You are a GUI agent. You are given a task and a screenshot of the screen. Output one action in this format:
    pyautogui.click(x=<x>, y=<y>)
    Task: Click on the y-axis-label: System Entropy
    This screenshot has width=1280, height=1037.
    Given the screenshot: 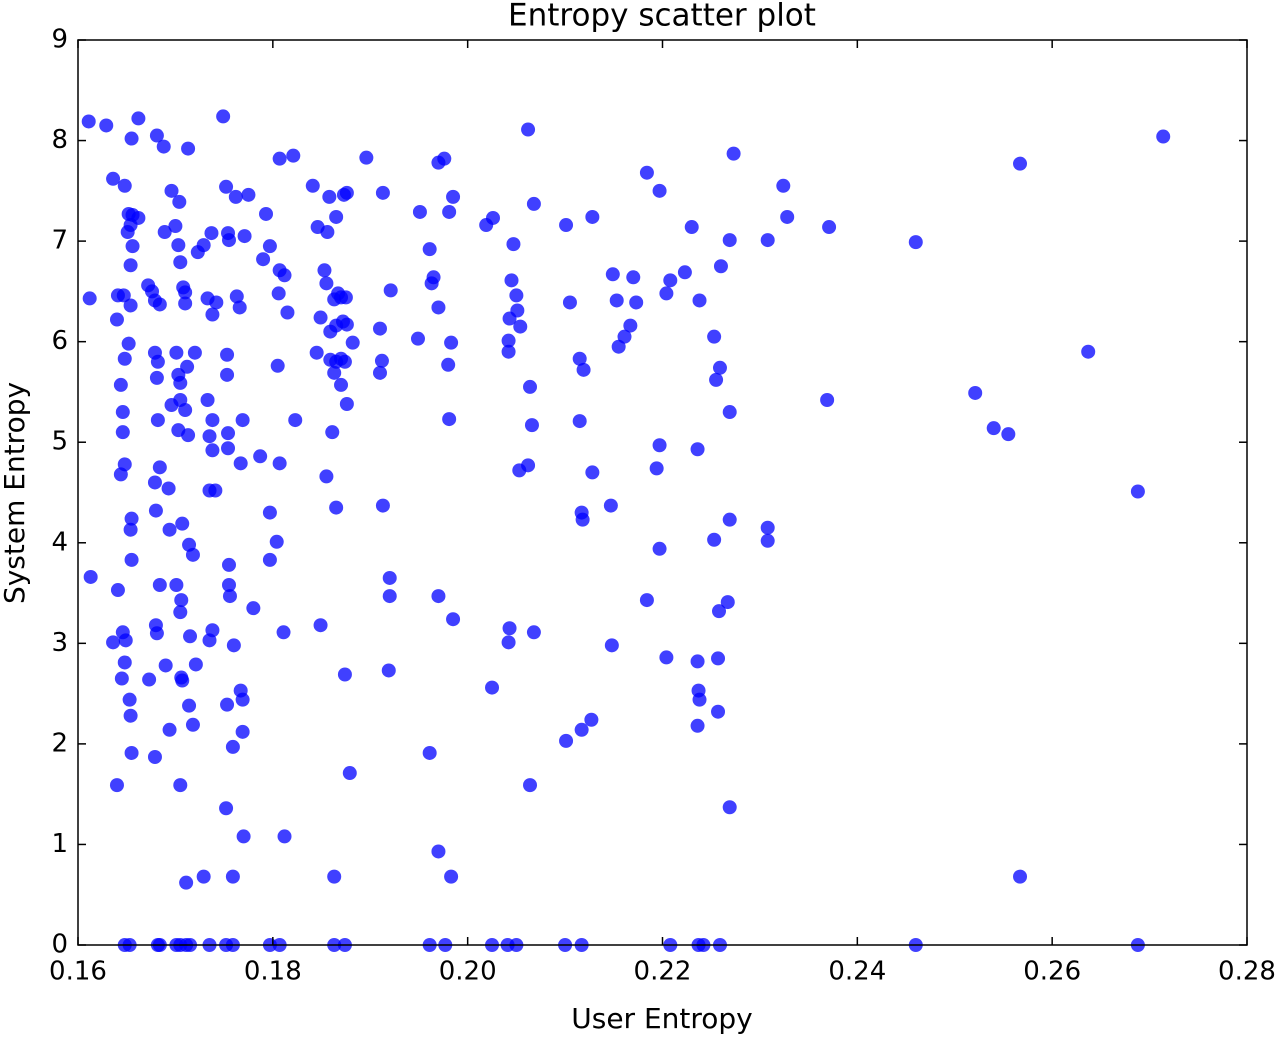 What is the action you would take?
    pyautogui.click(x=15, y=493)
    